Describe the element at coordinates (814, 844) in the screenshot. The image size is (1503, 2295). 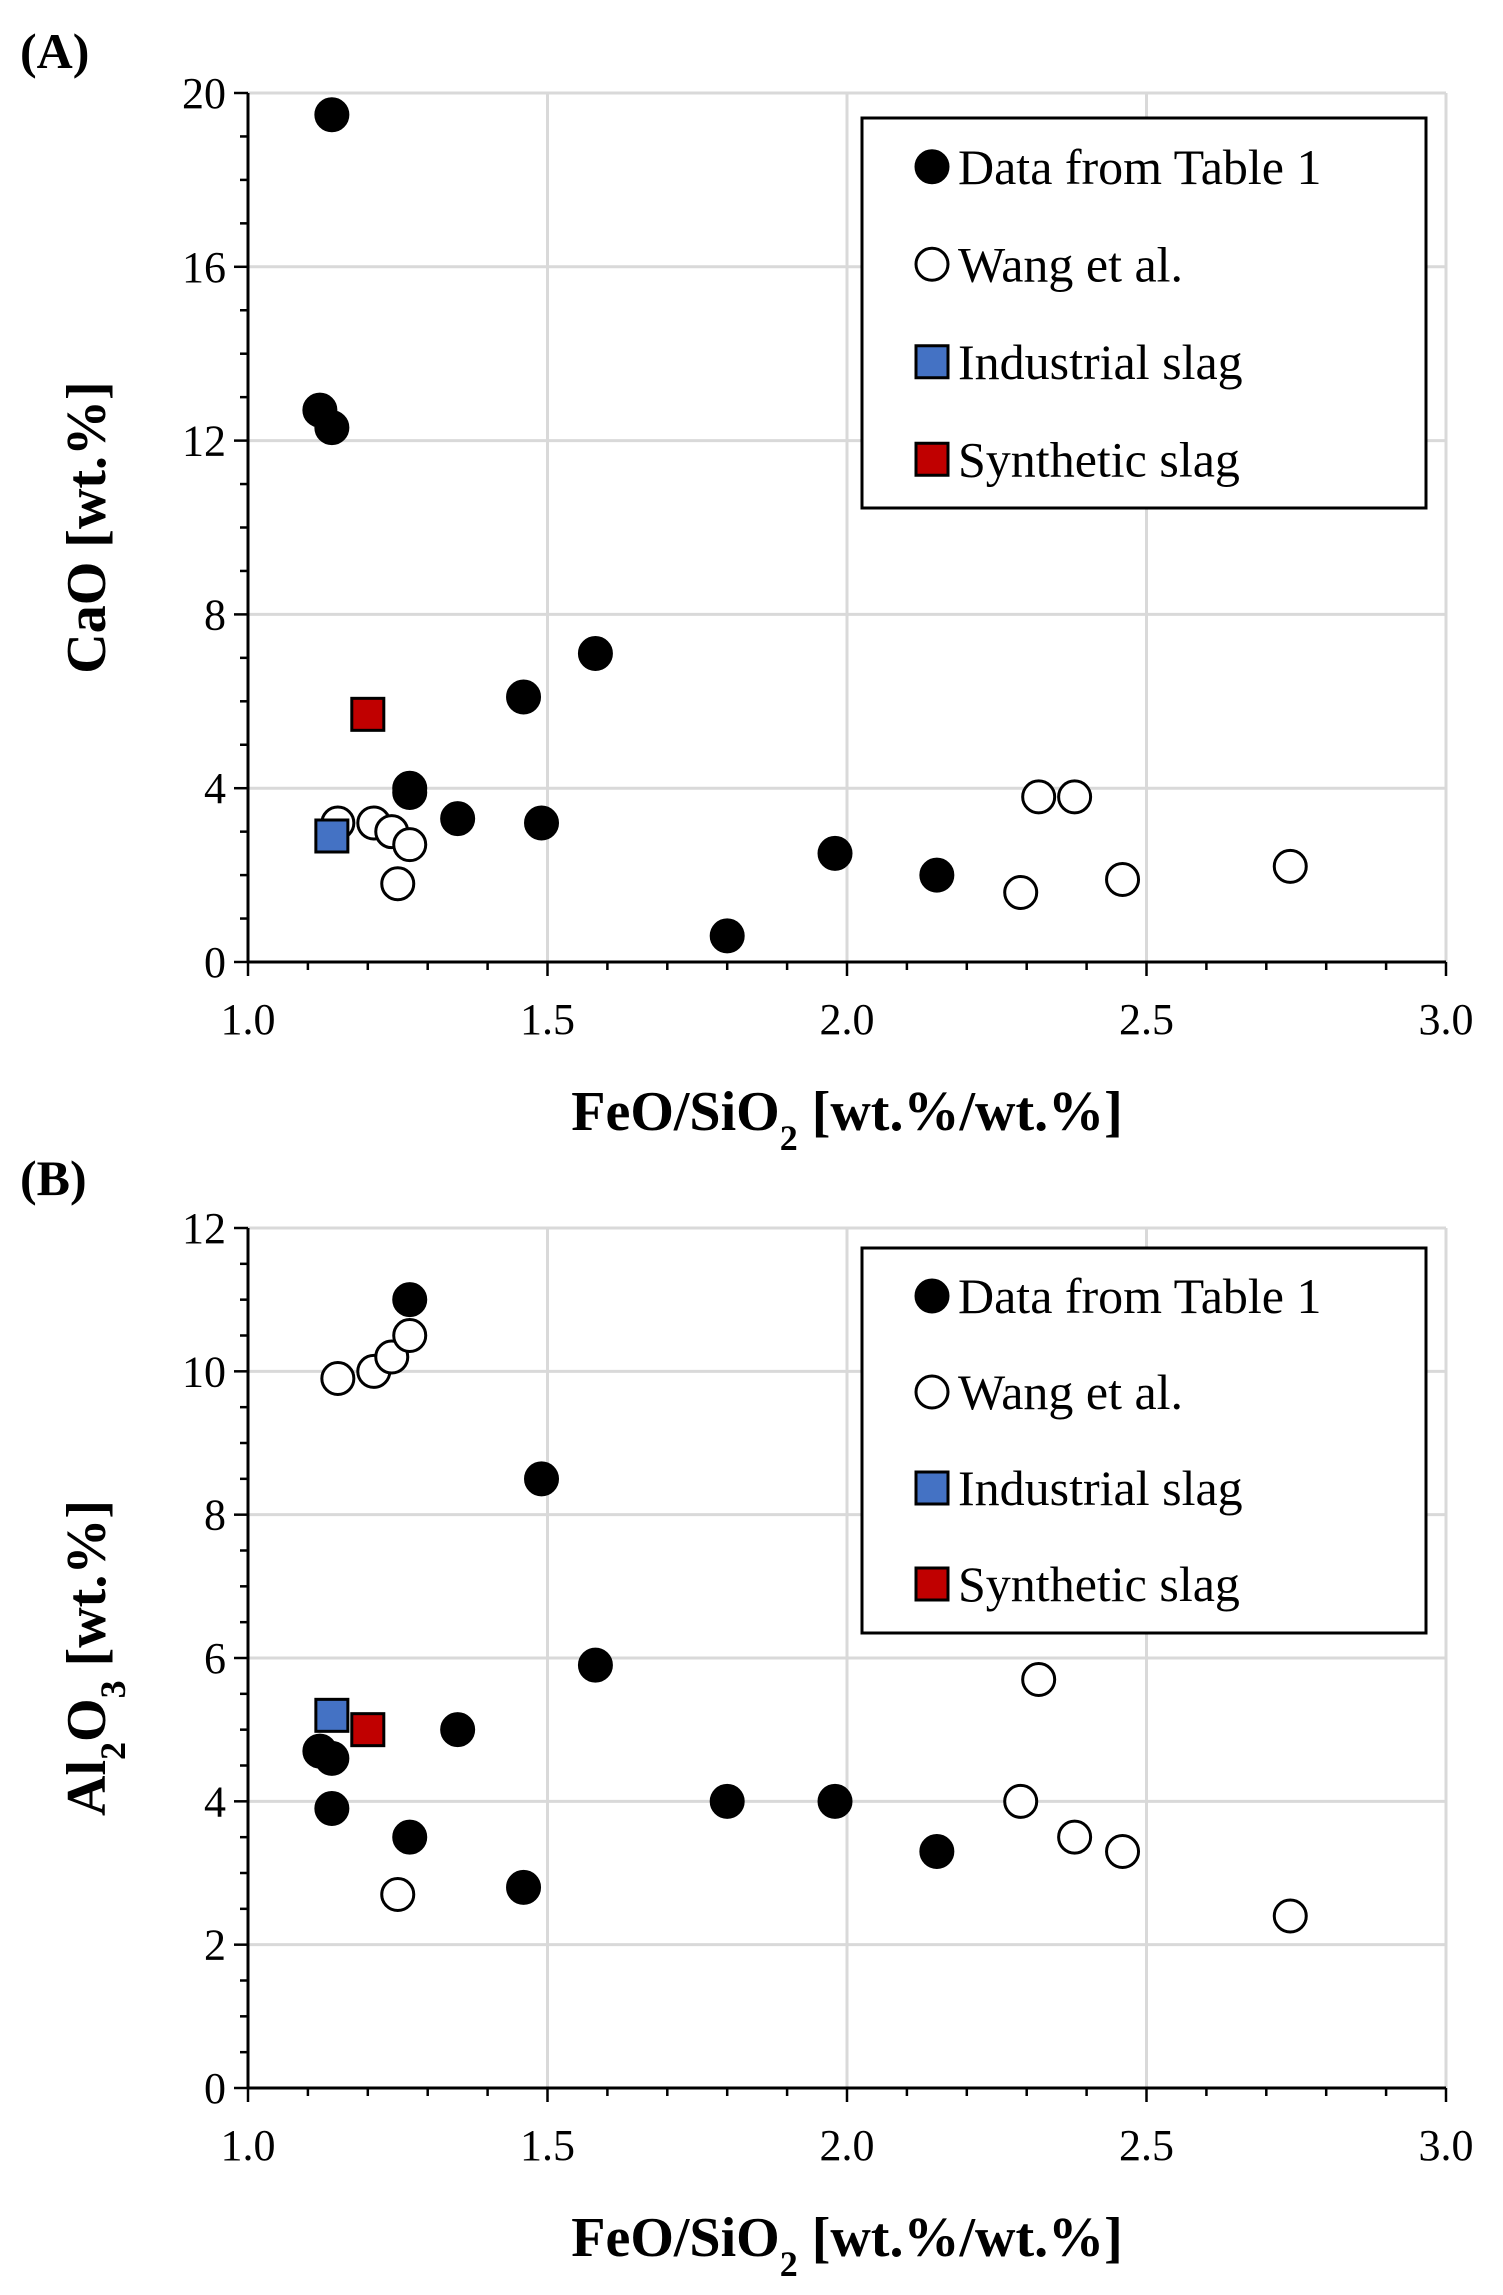
I see `series-wang-et-al-` at that location.